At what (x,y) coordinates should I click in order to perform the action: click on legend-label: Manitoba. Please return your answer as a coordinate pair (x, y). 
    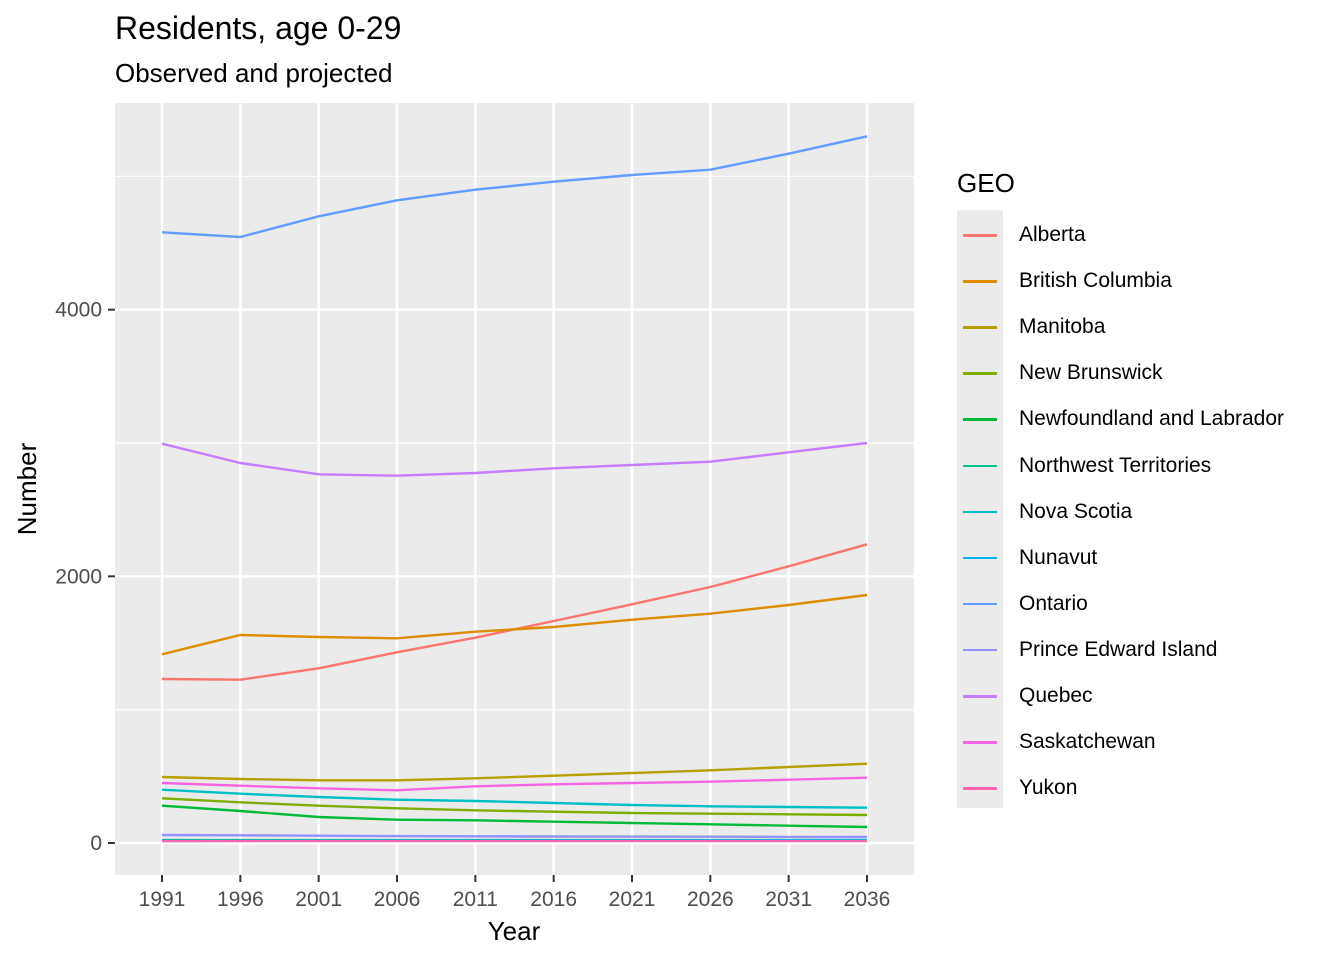
    Looking at the image, I should click on (1062, 327).